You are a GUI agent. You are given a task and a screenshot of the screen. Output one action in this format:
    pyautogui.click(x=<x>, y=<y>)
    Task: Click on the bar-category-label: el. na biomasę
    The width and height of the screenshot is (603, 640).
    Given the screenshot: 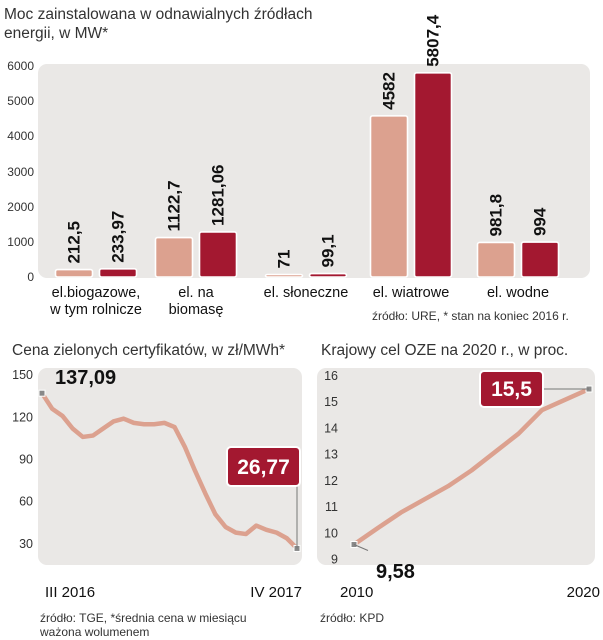 What is the action you would take?
    pyautogui.click(x=196, y=302)
    